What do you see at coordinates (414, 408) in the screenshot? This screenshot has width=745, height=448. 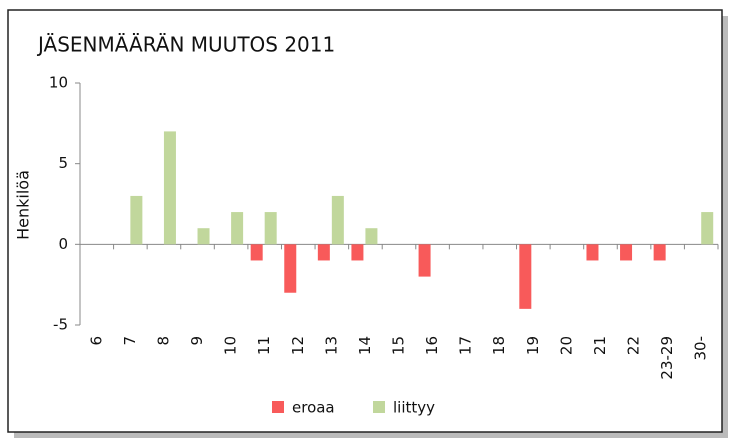 I see `legend-label: liittyy` at bounding box center [414, 408].